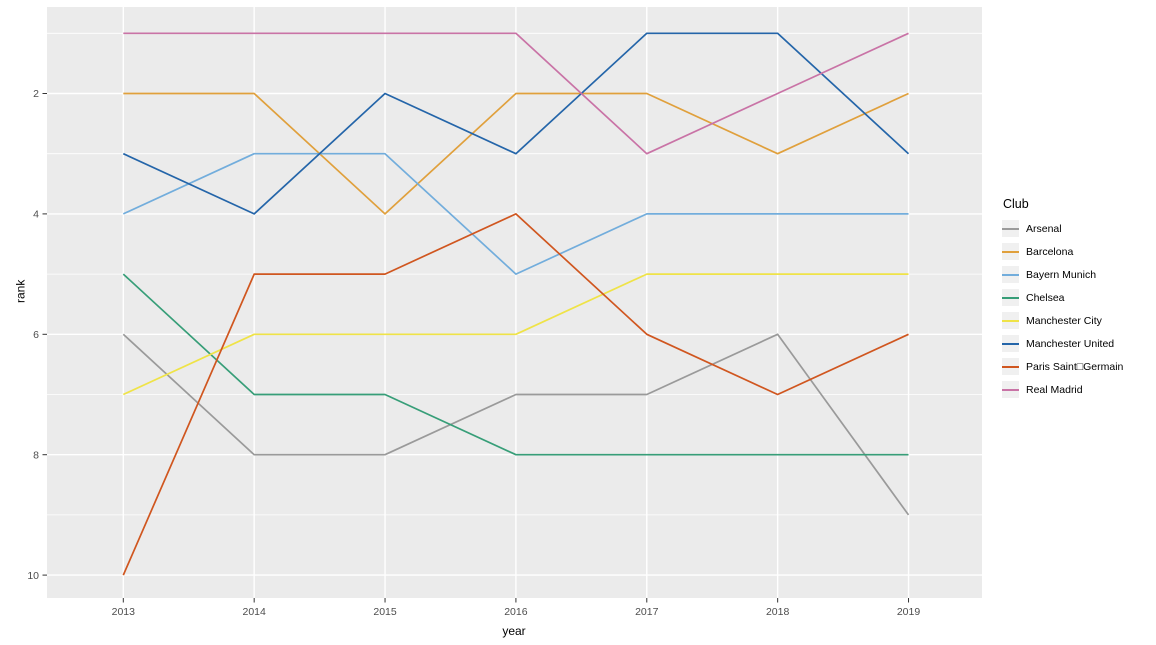 The width and height of the screenshot is (1156, 645). I want to click on legend-item: Barcelona, so click(1078, 251).